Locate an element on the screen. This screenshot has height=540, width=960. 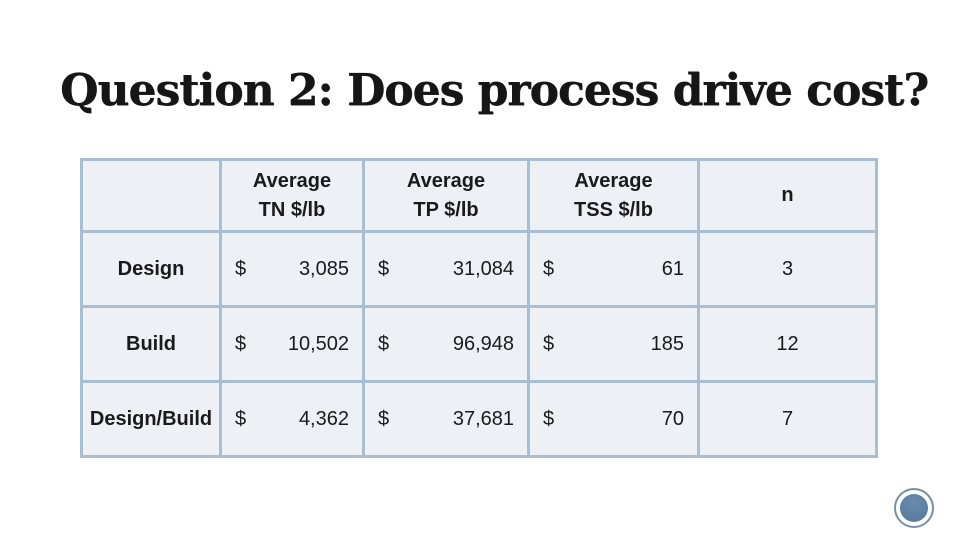
cell-tss: $ 185 is located at coordinates (613, 344).